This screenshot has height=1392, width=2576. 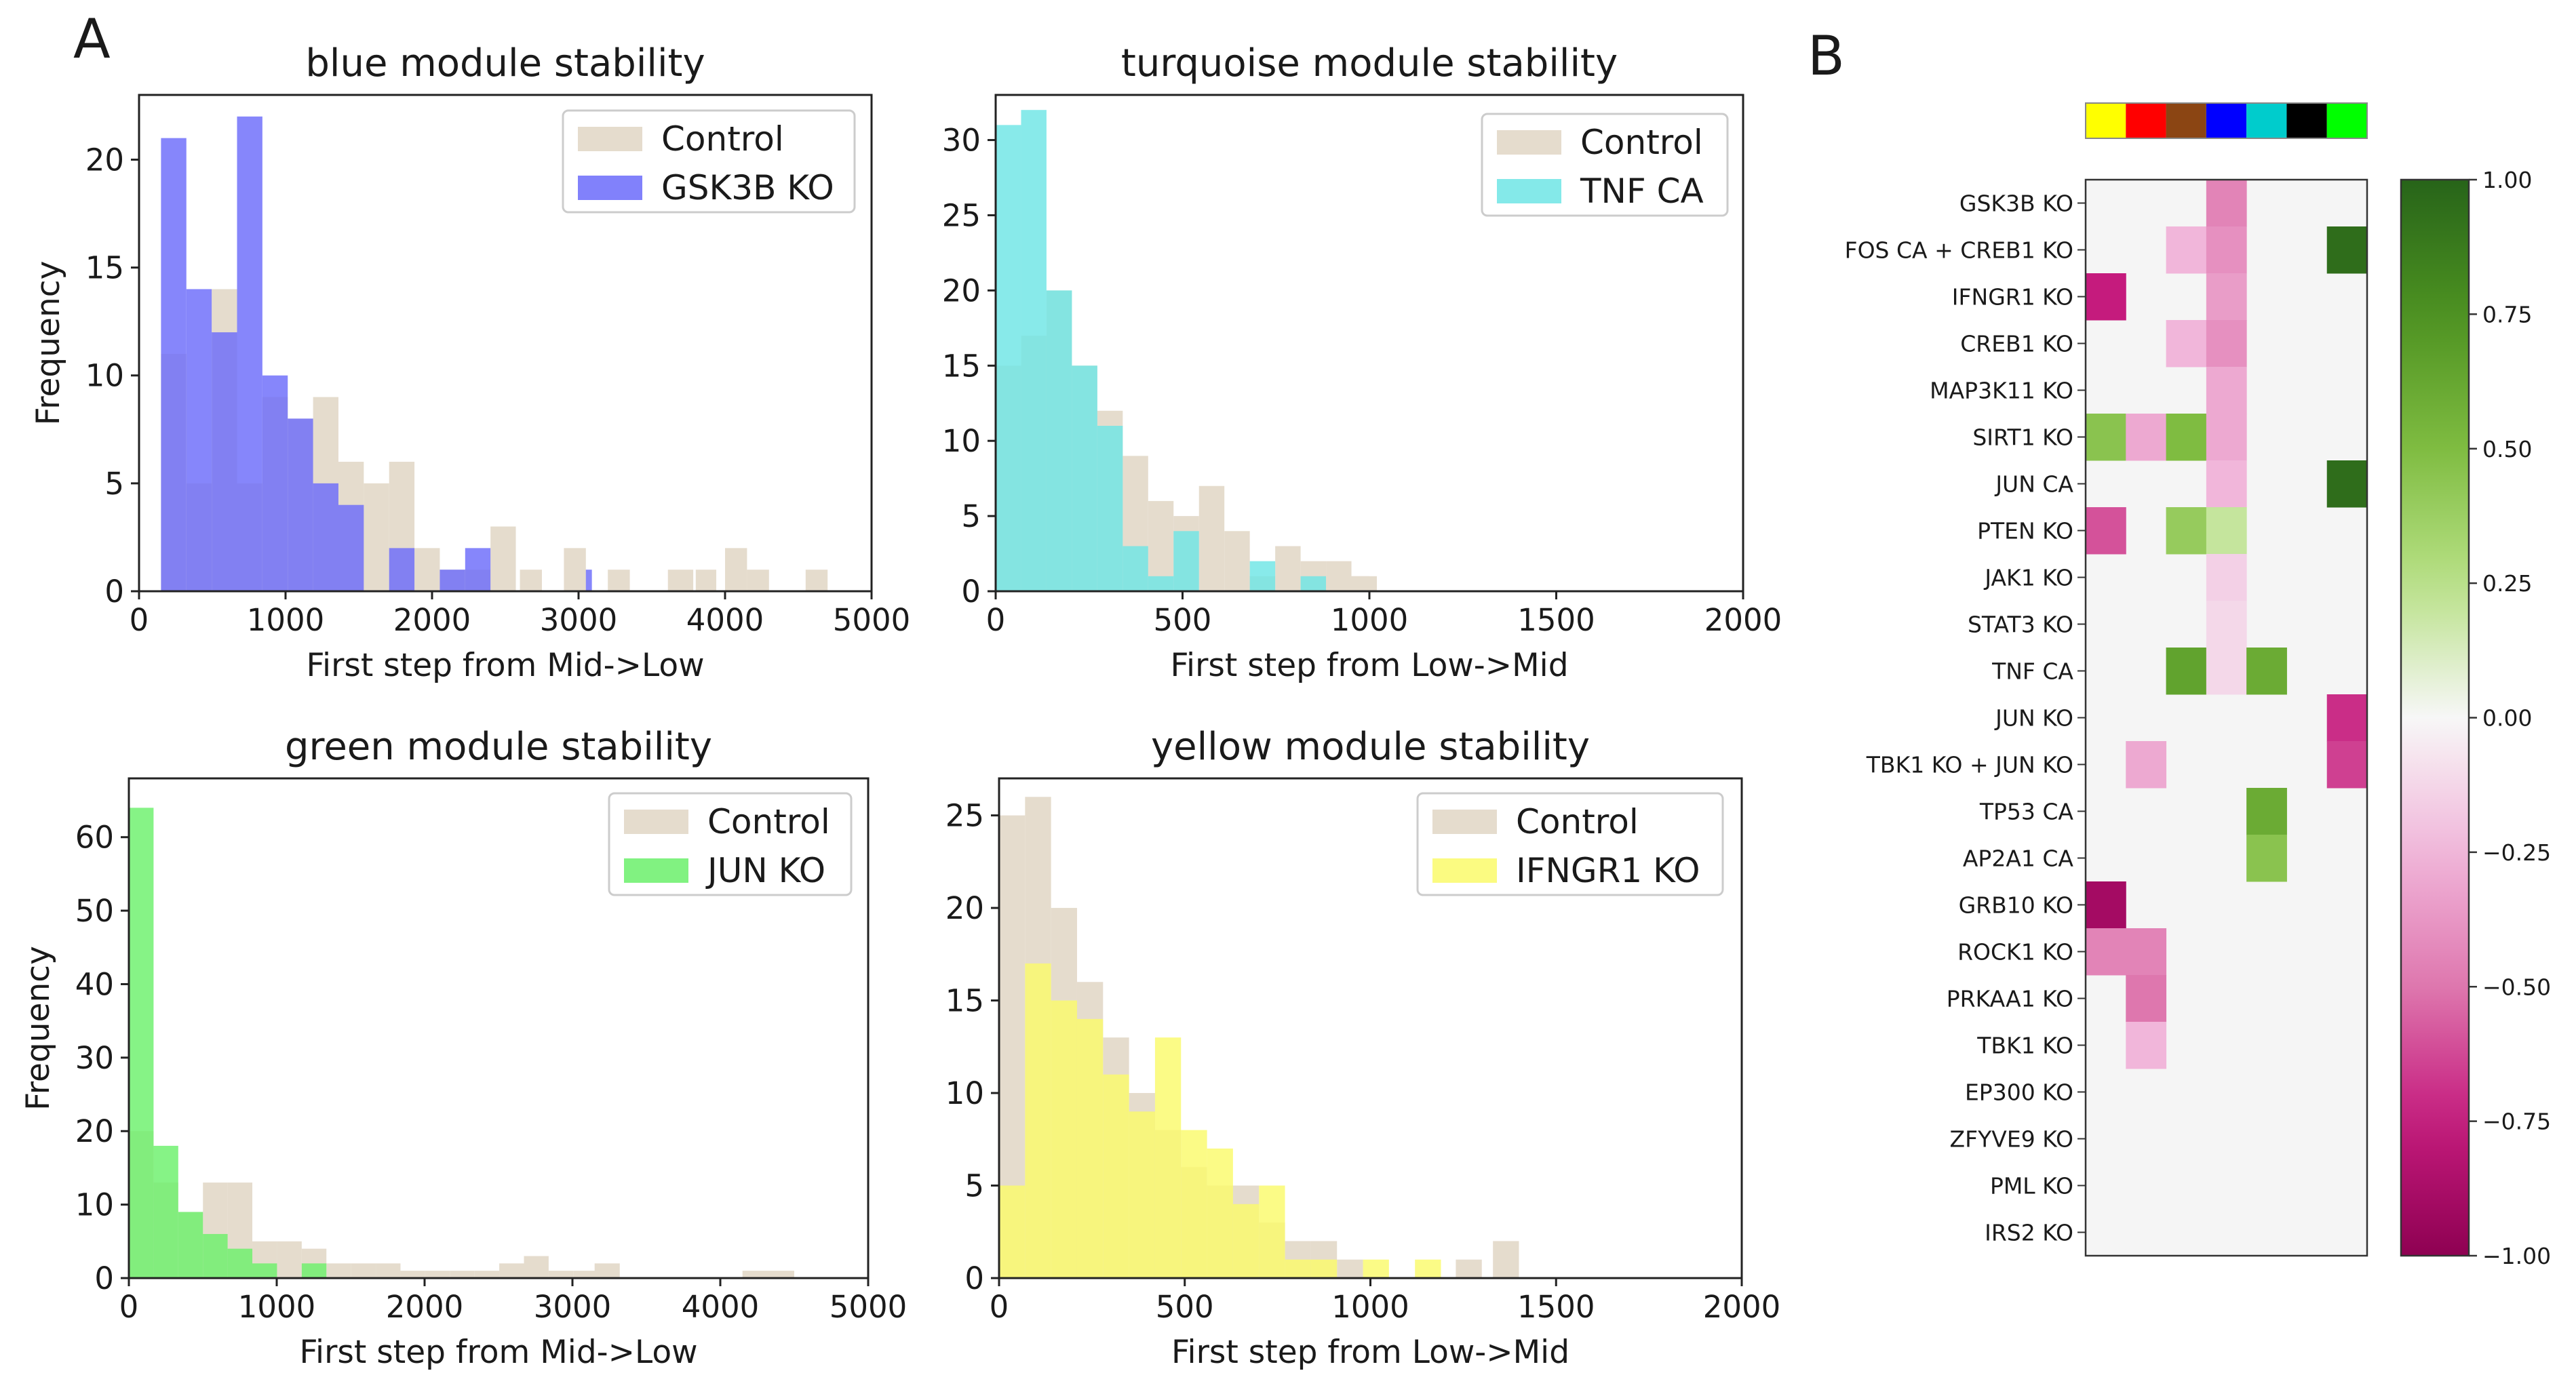 I want to click on colorbar-tick-label-3: 0.25, so click(x=2507, y=583).